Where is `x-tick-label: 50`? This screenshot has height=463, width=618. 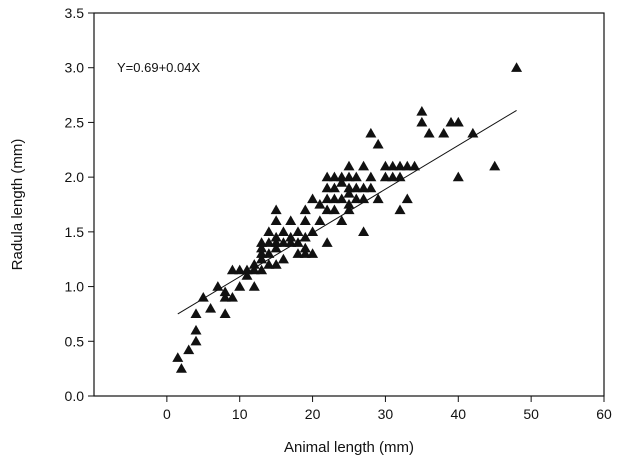 x-tick-label: 50 is located at coordinates (531, 414).